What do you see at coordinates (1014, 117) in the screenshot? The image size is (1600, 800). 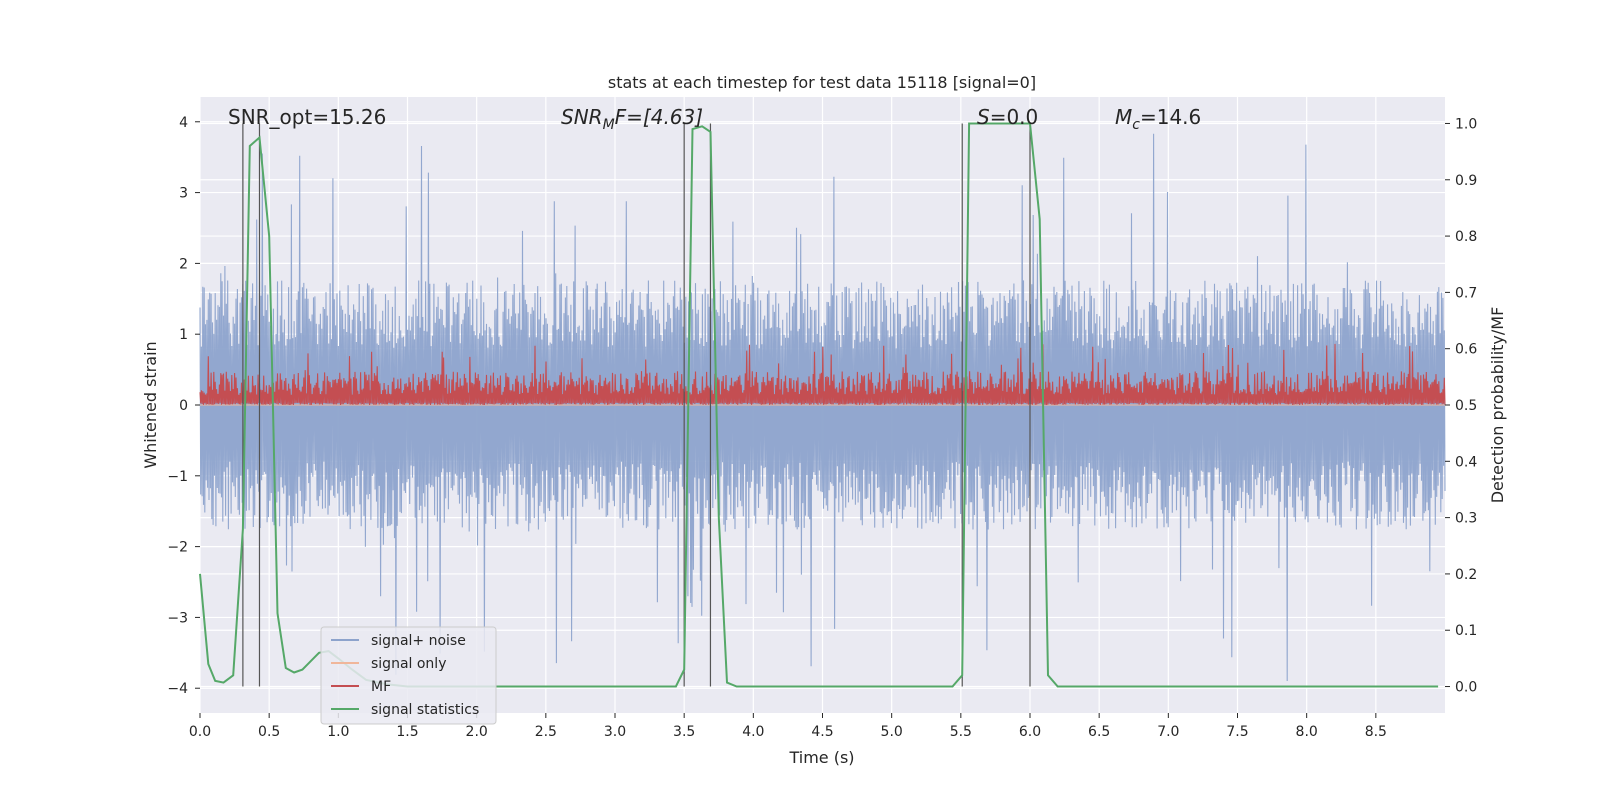 I see `annotation-s-value: =0.0` at bounding box center [1014, 117].